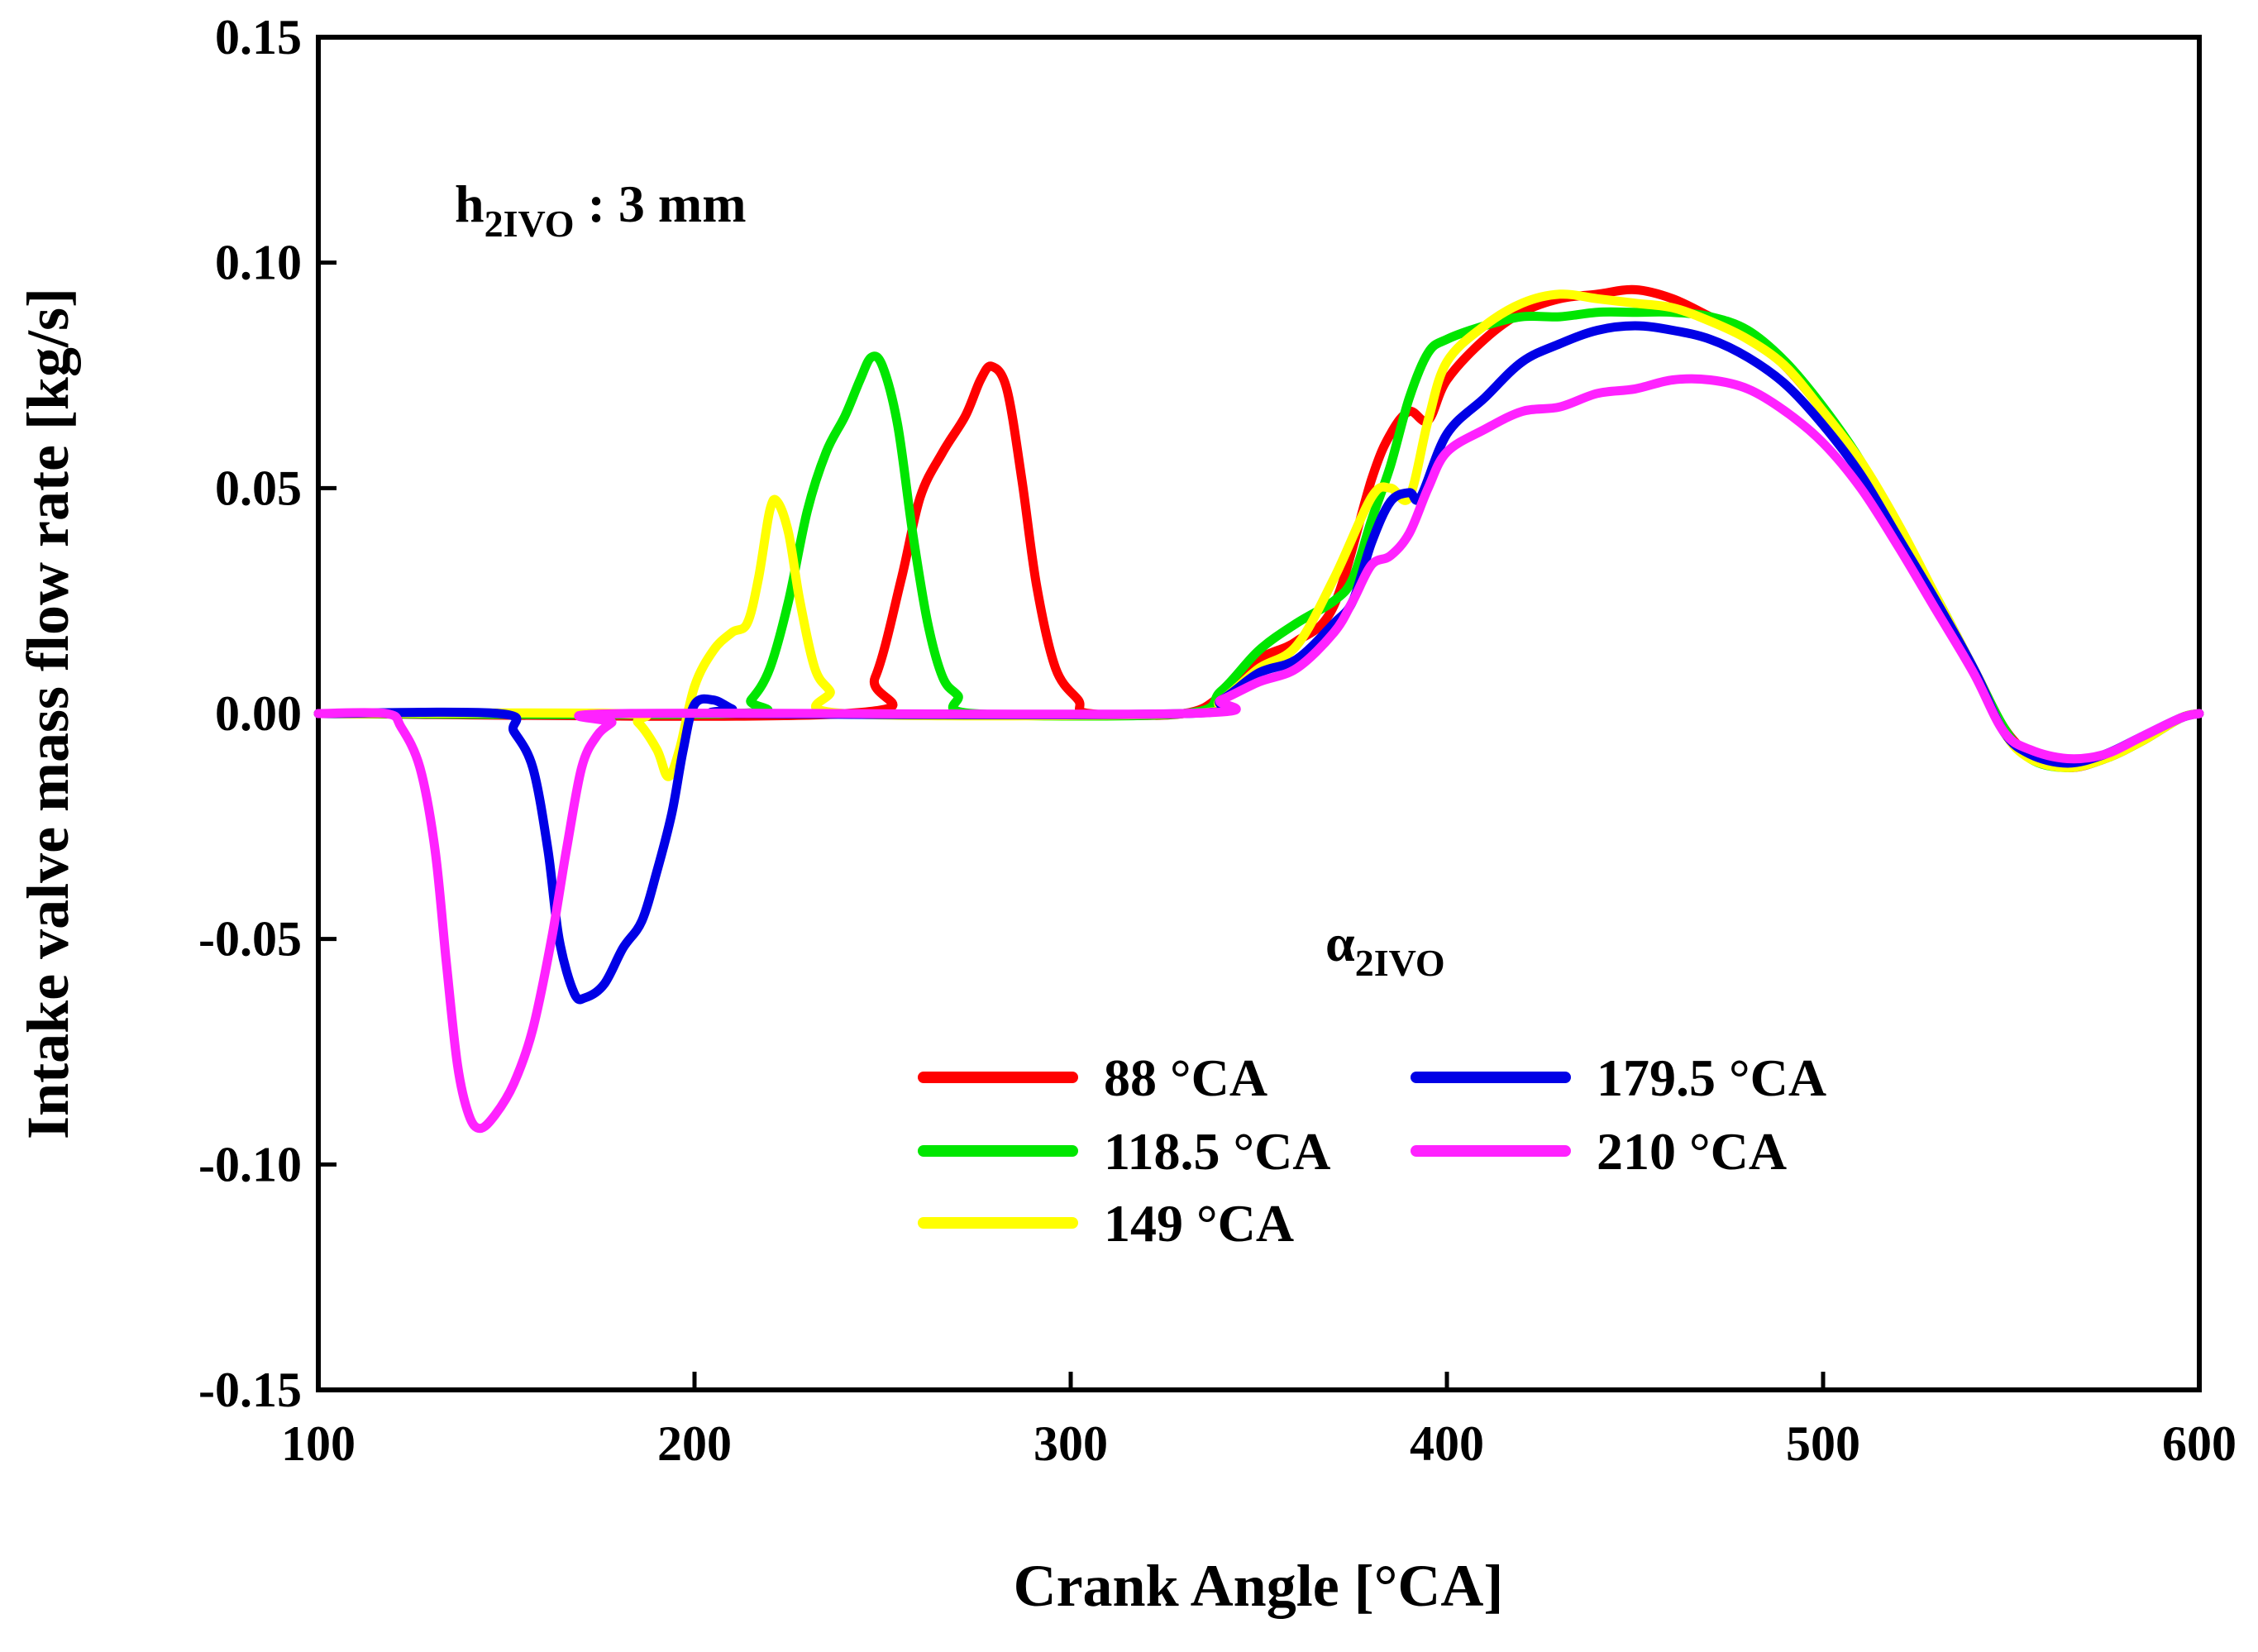 The height and width of the screenshot is (1652, 2258). What do you see at coordinates (1711, 1078) in the screenshot?
I see `legend-label-4: 179.5 °CA` at bounding box center [1711, 1078].